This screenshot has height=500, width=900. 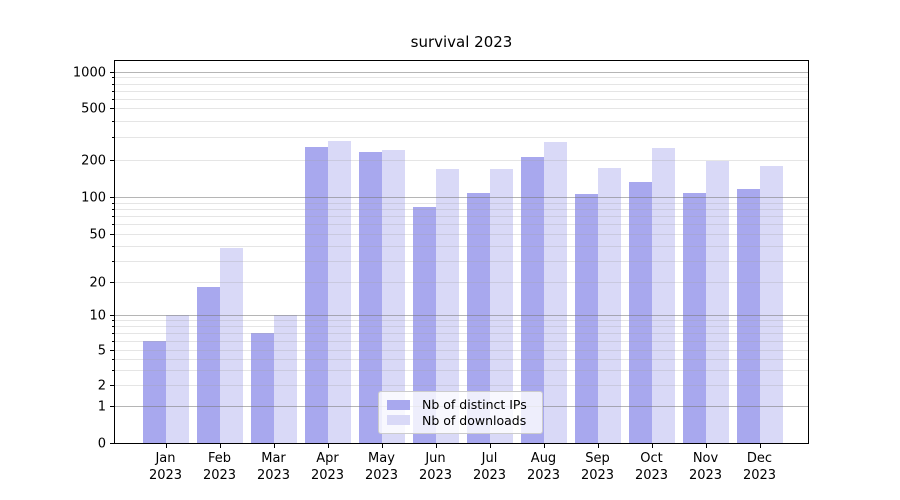 I want to click on bar-nb-of-distinct-ips-sep, so click(x=586, y=318).